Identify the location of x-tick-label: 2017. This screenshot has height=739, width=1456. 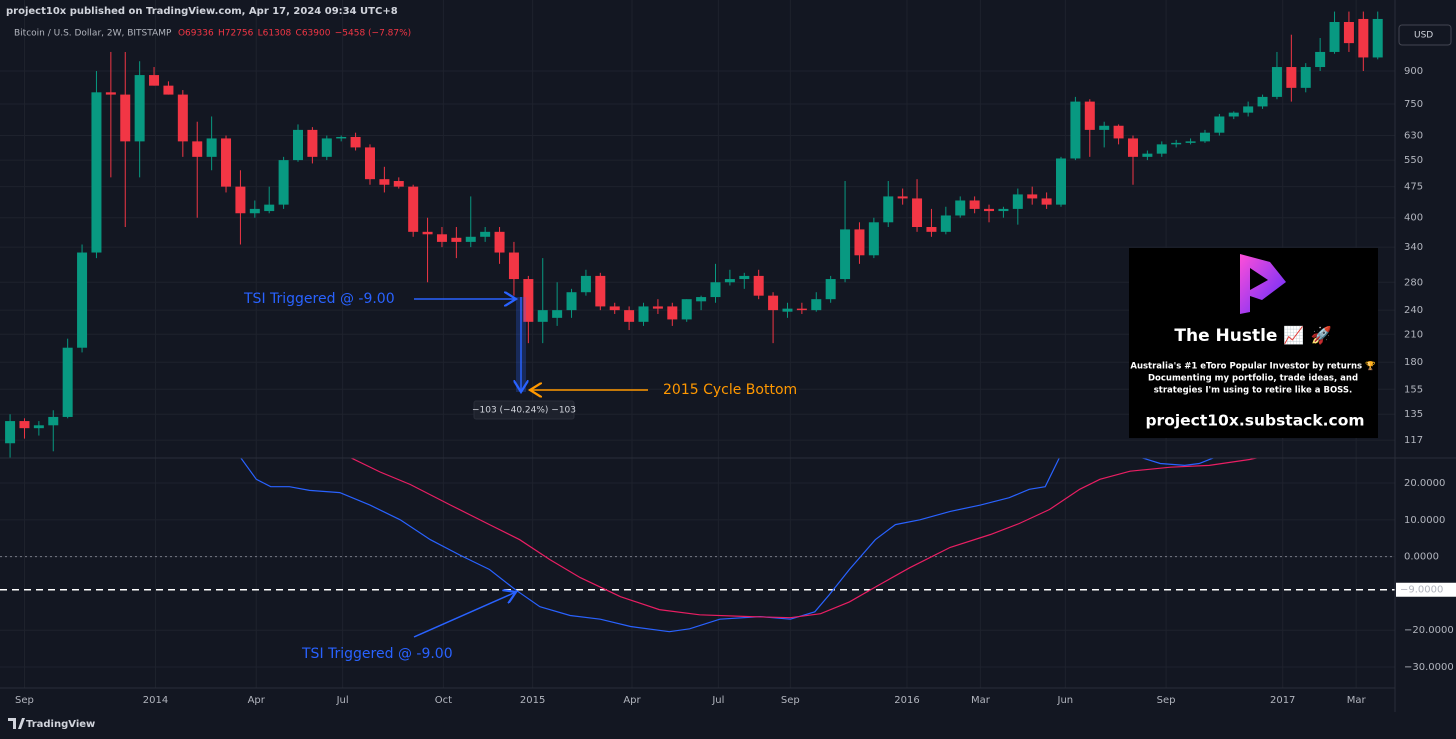
(1282, 700).